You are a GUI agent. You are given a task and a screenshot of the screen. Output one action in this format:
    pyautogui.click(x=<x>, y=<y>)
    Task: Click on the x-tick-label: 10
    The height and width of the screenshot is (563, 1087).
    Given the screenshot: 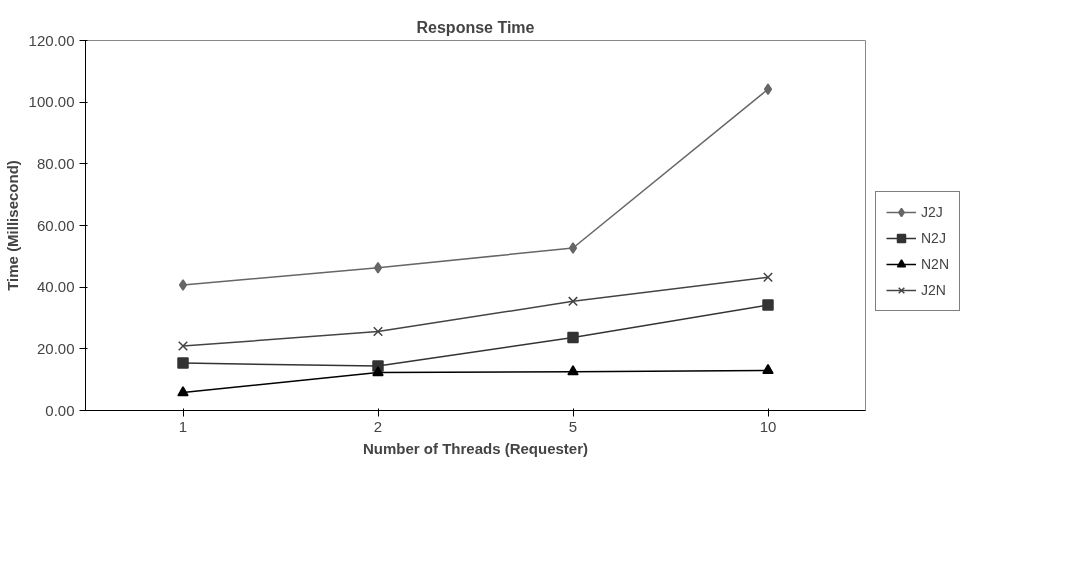 What is the action you would take?
    pyautogui.click(x=768, y=426)
    